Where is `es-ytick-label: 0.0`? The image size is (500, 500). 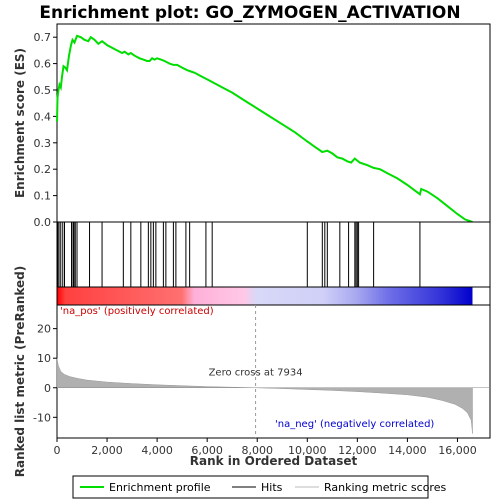 es-ytick-label: 0.0 is located at coordinates (43, 222).